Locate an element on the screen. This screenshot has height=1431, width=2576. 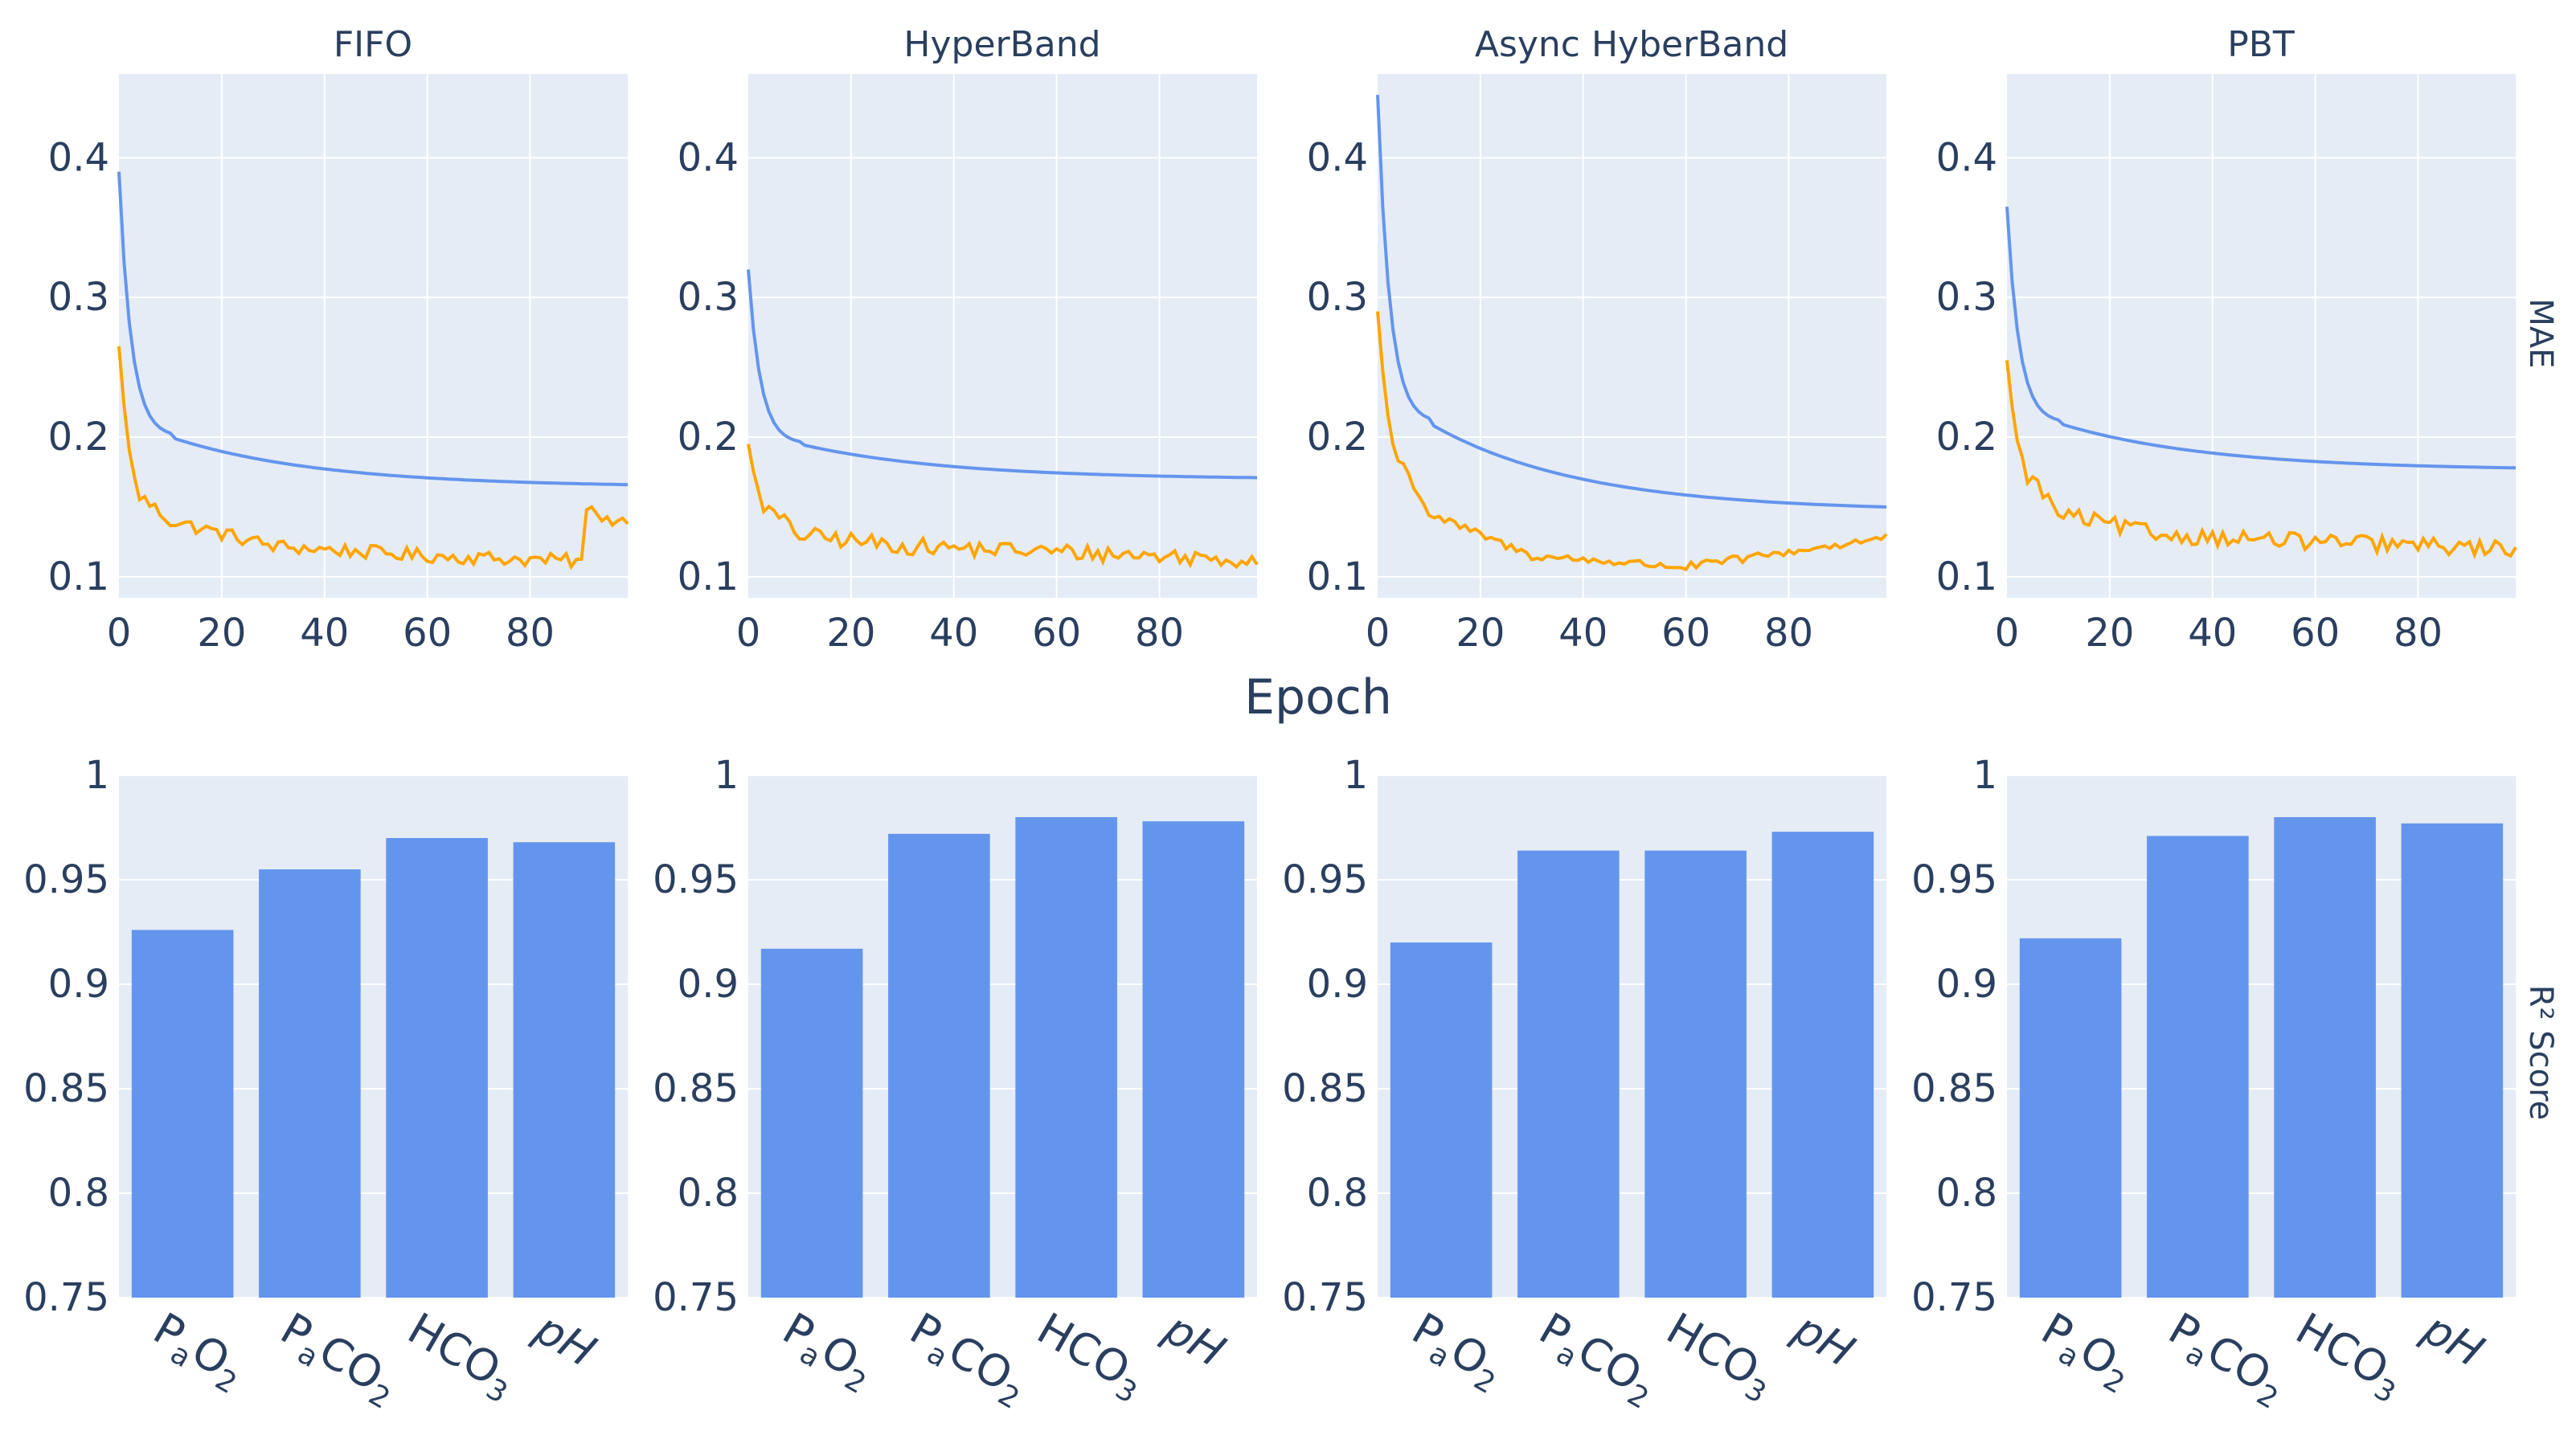
panel-title-0: FIFO is located at coordinates (373, 44).